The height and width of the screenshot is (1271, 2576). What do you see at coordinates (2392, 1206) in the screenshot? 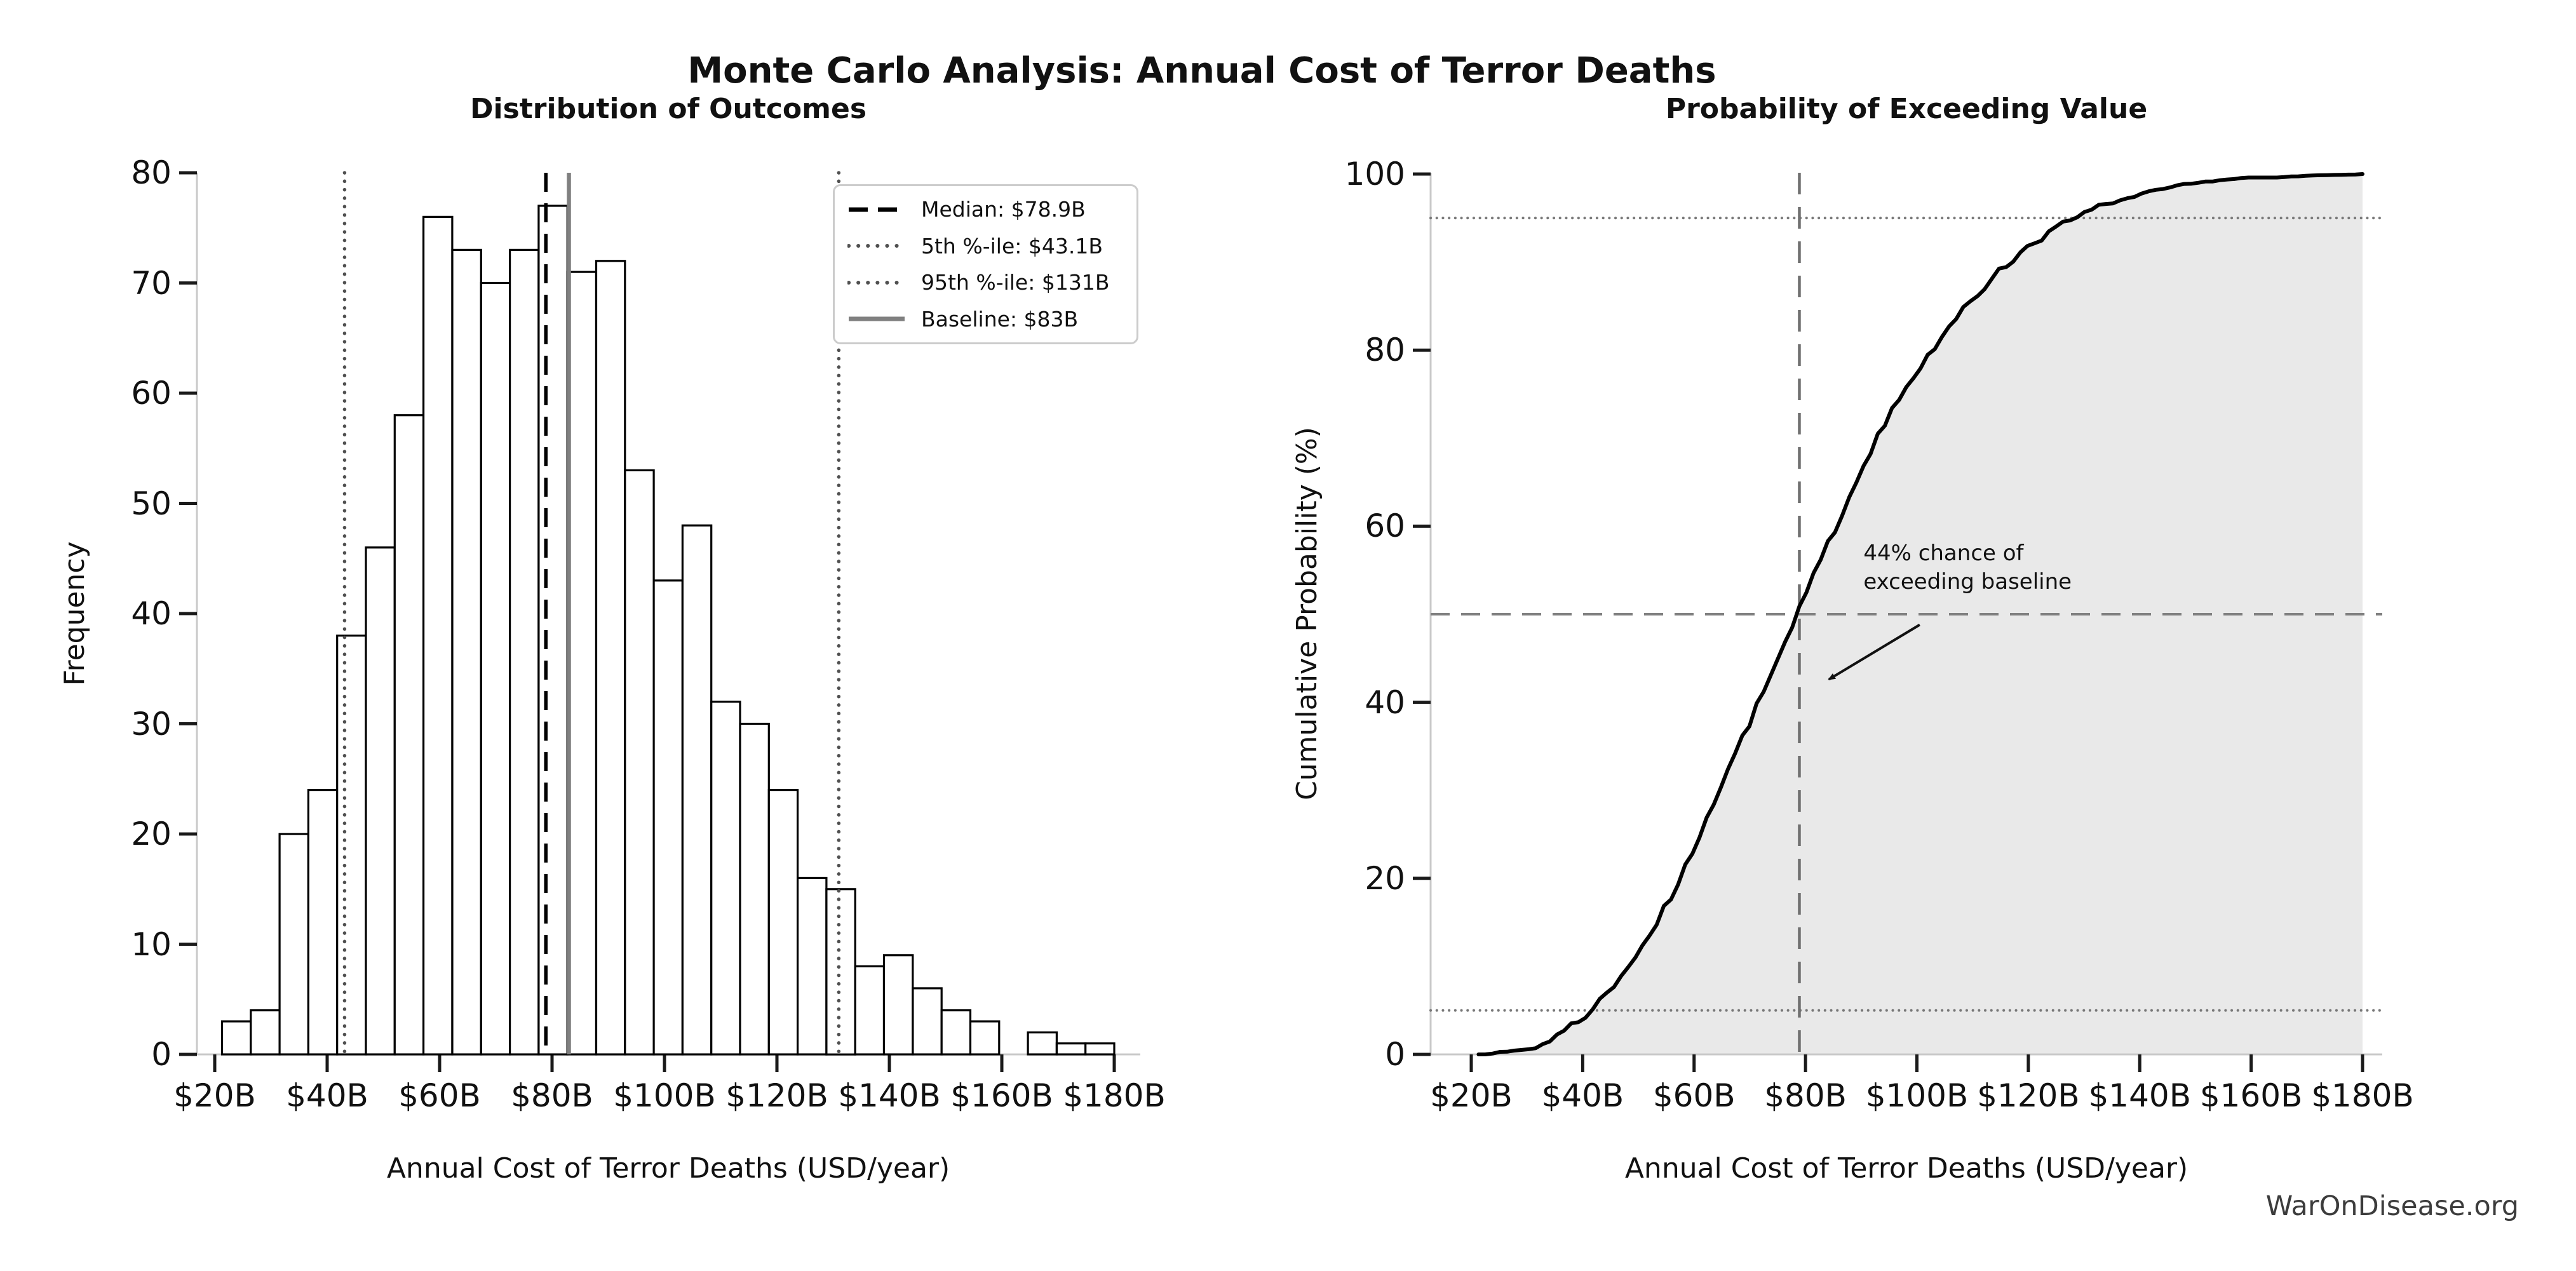
I see `watermark: WarOnDisease.org` at bounding box center [2392, 1206].